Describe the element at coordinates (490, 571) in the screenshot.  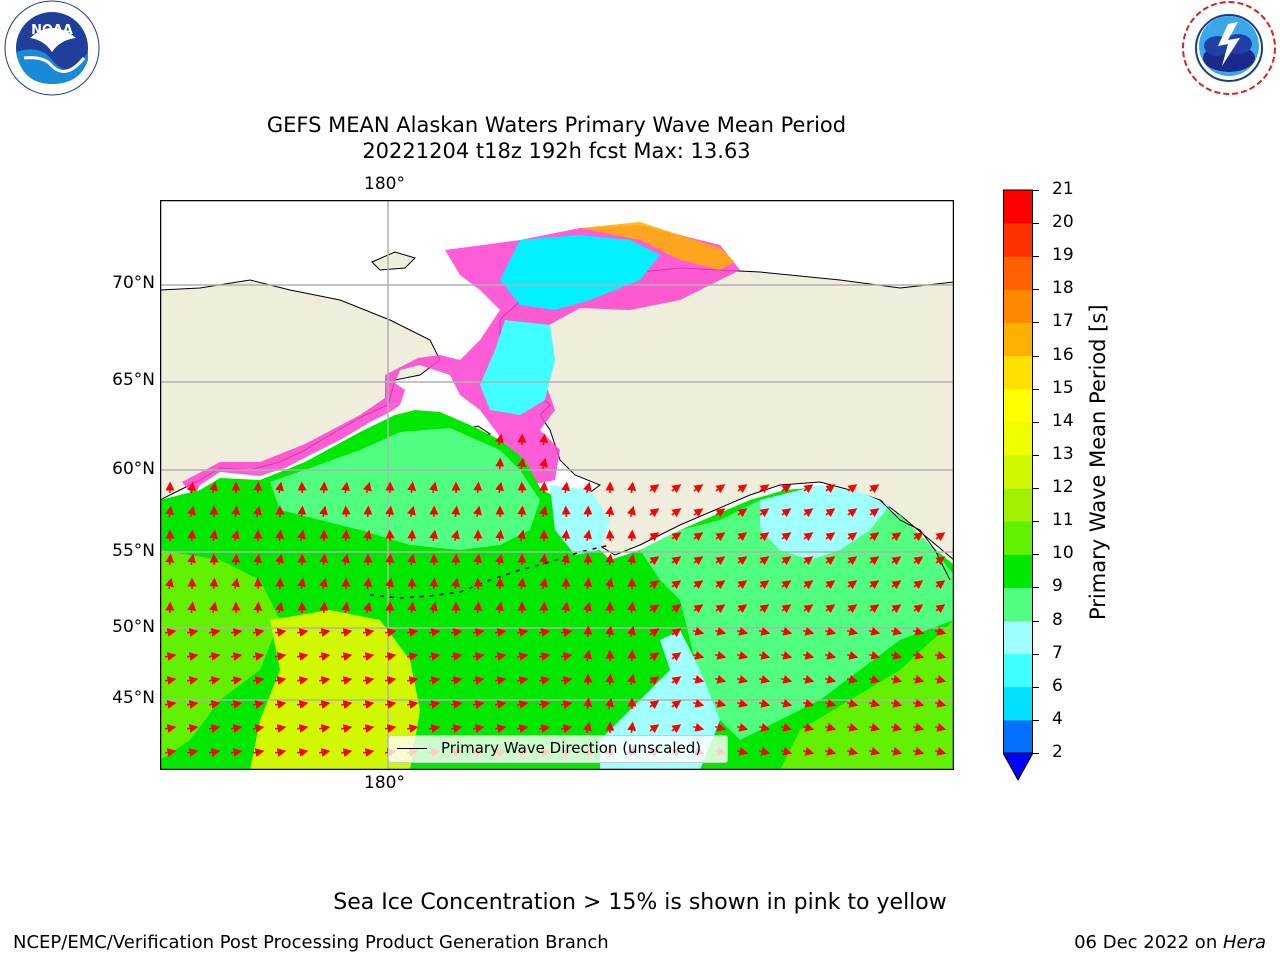
I see `coast-aleutians` at that location.